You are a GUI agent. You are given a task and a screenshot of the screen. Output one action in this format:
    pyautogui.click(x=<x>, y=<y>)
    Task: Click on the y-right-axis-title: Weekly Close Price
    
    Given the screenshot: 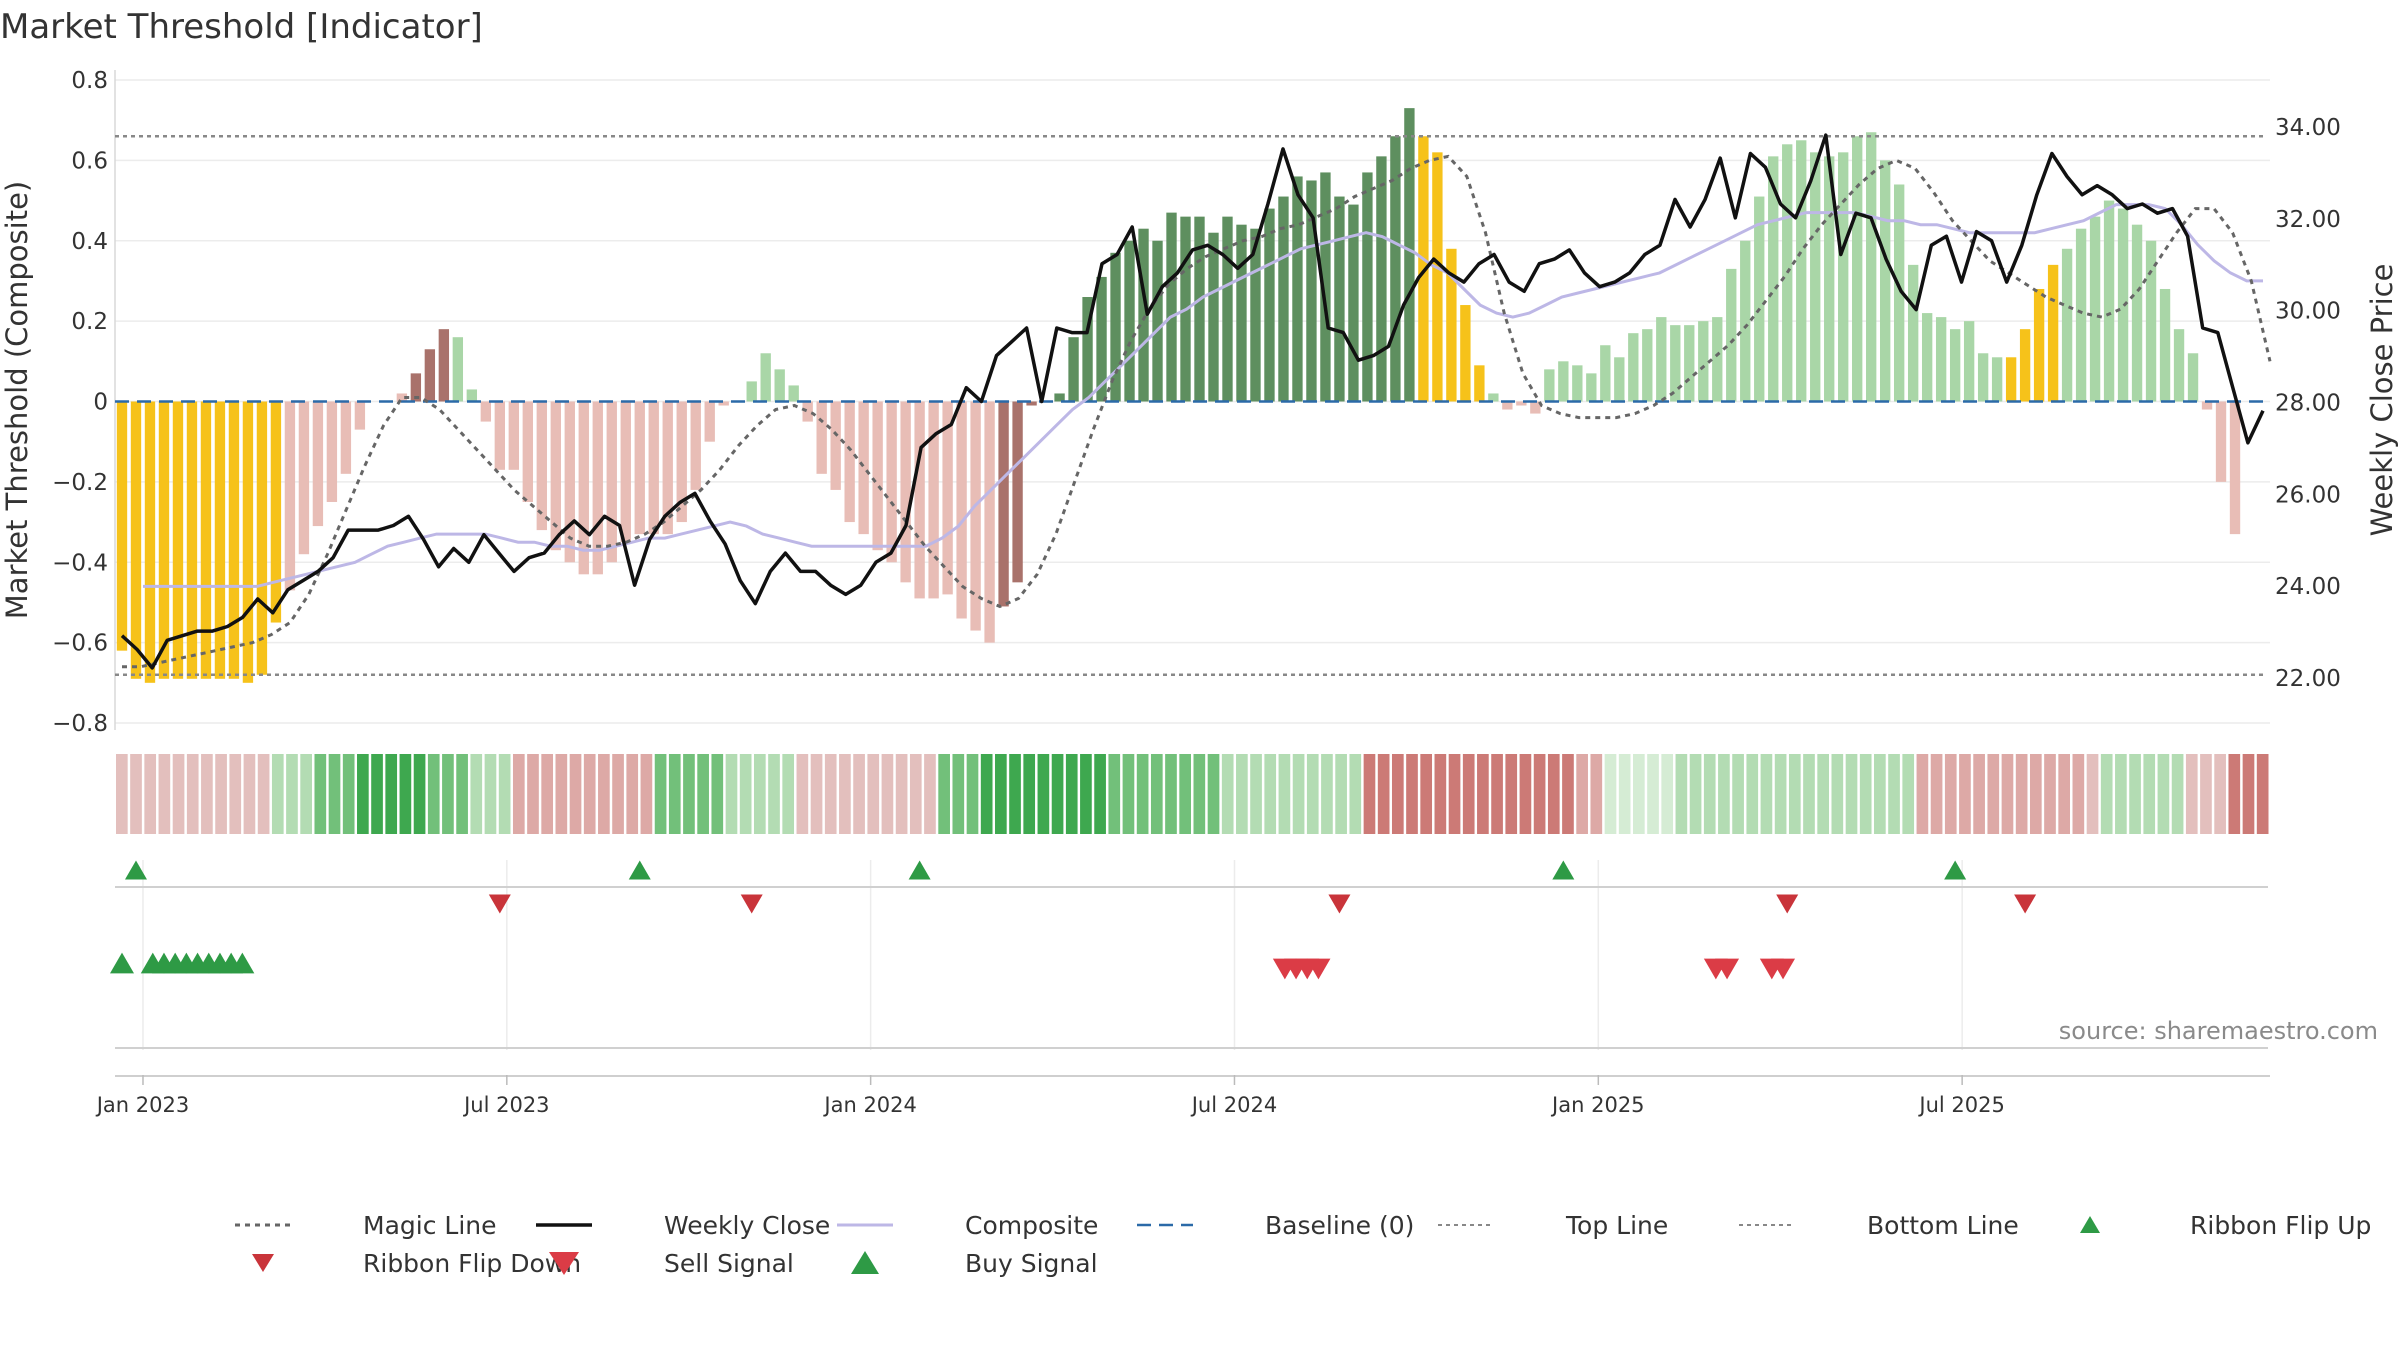 What is the action you would take?
    pyautogui.click(x=2382, y=400)
    